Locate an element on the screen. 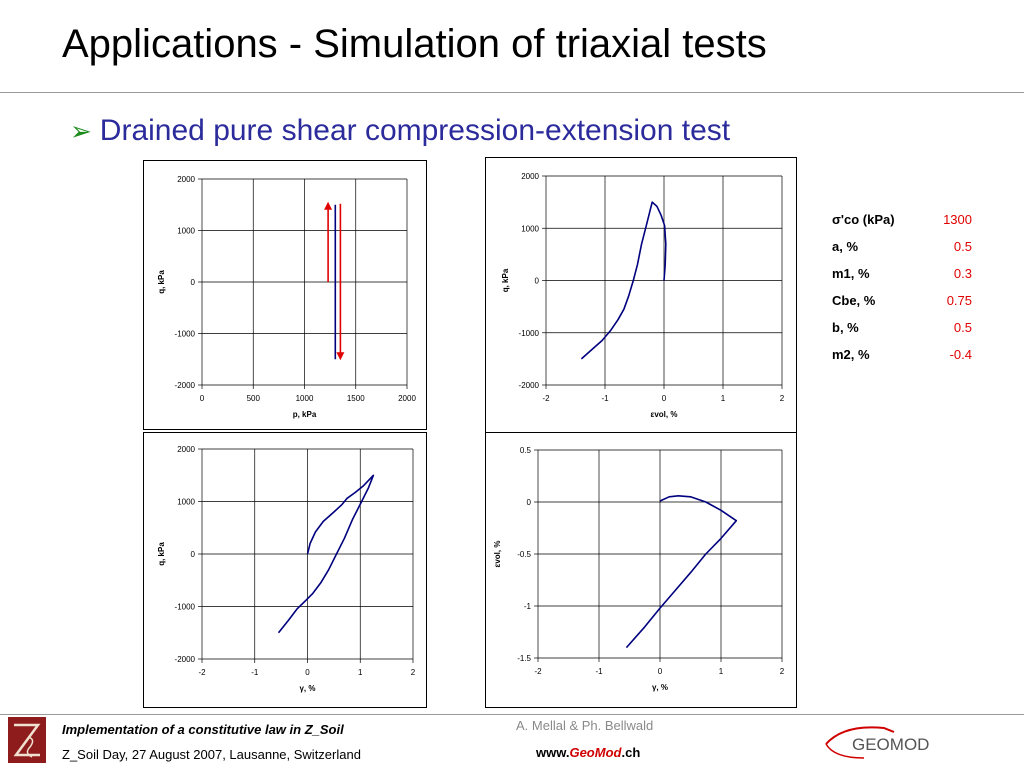 This screenshot has width=1024, height=768. parameter-name: m1, % is located at coordinates (851, 273).